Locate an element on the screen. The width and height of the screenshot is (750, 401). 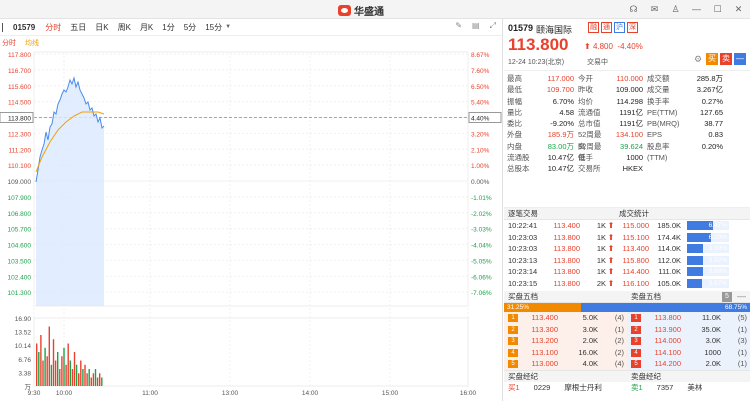
tick-qty: 2K is located at coordinates (601, 283).